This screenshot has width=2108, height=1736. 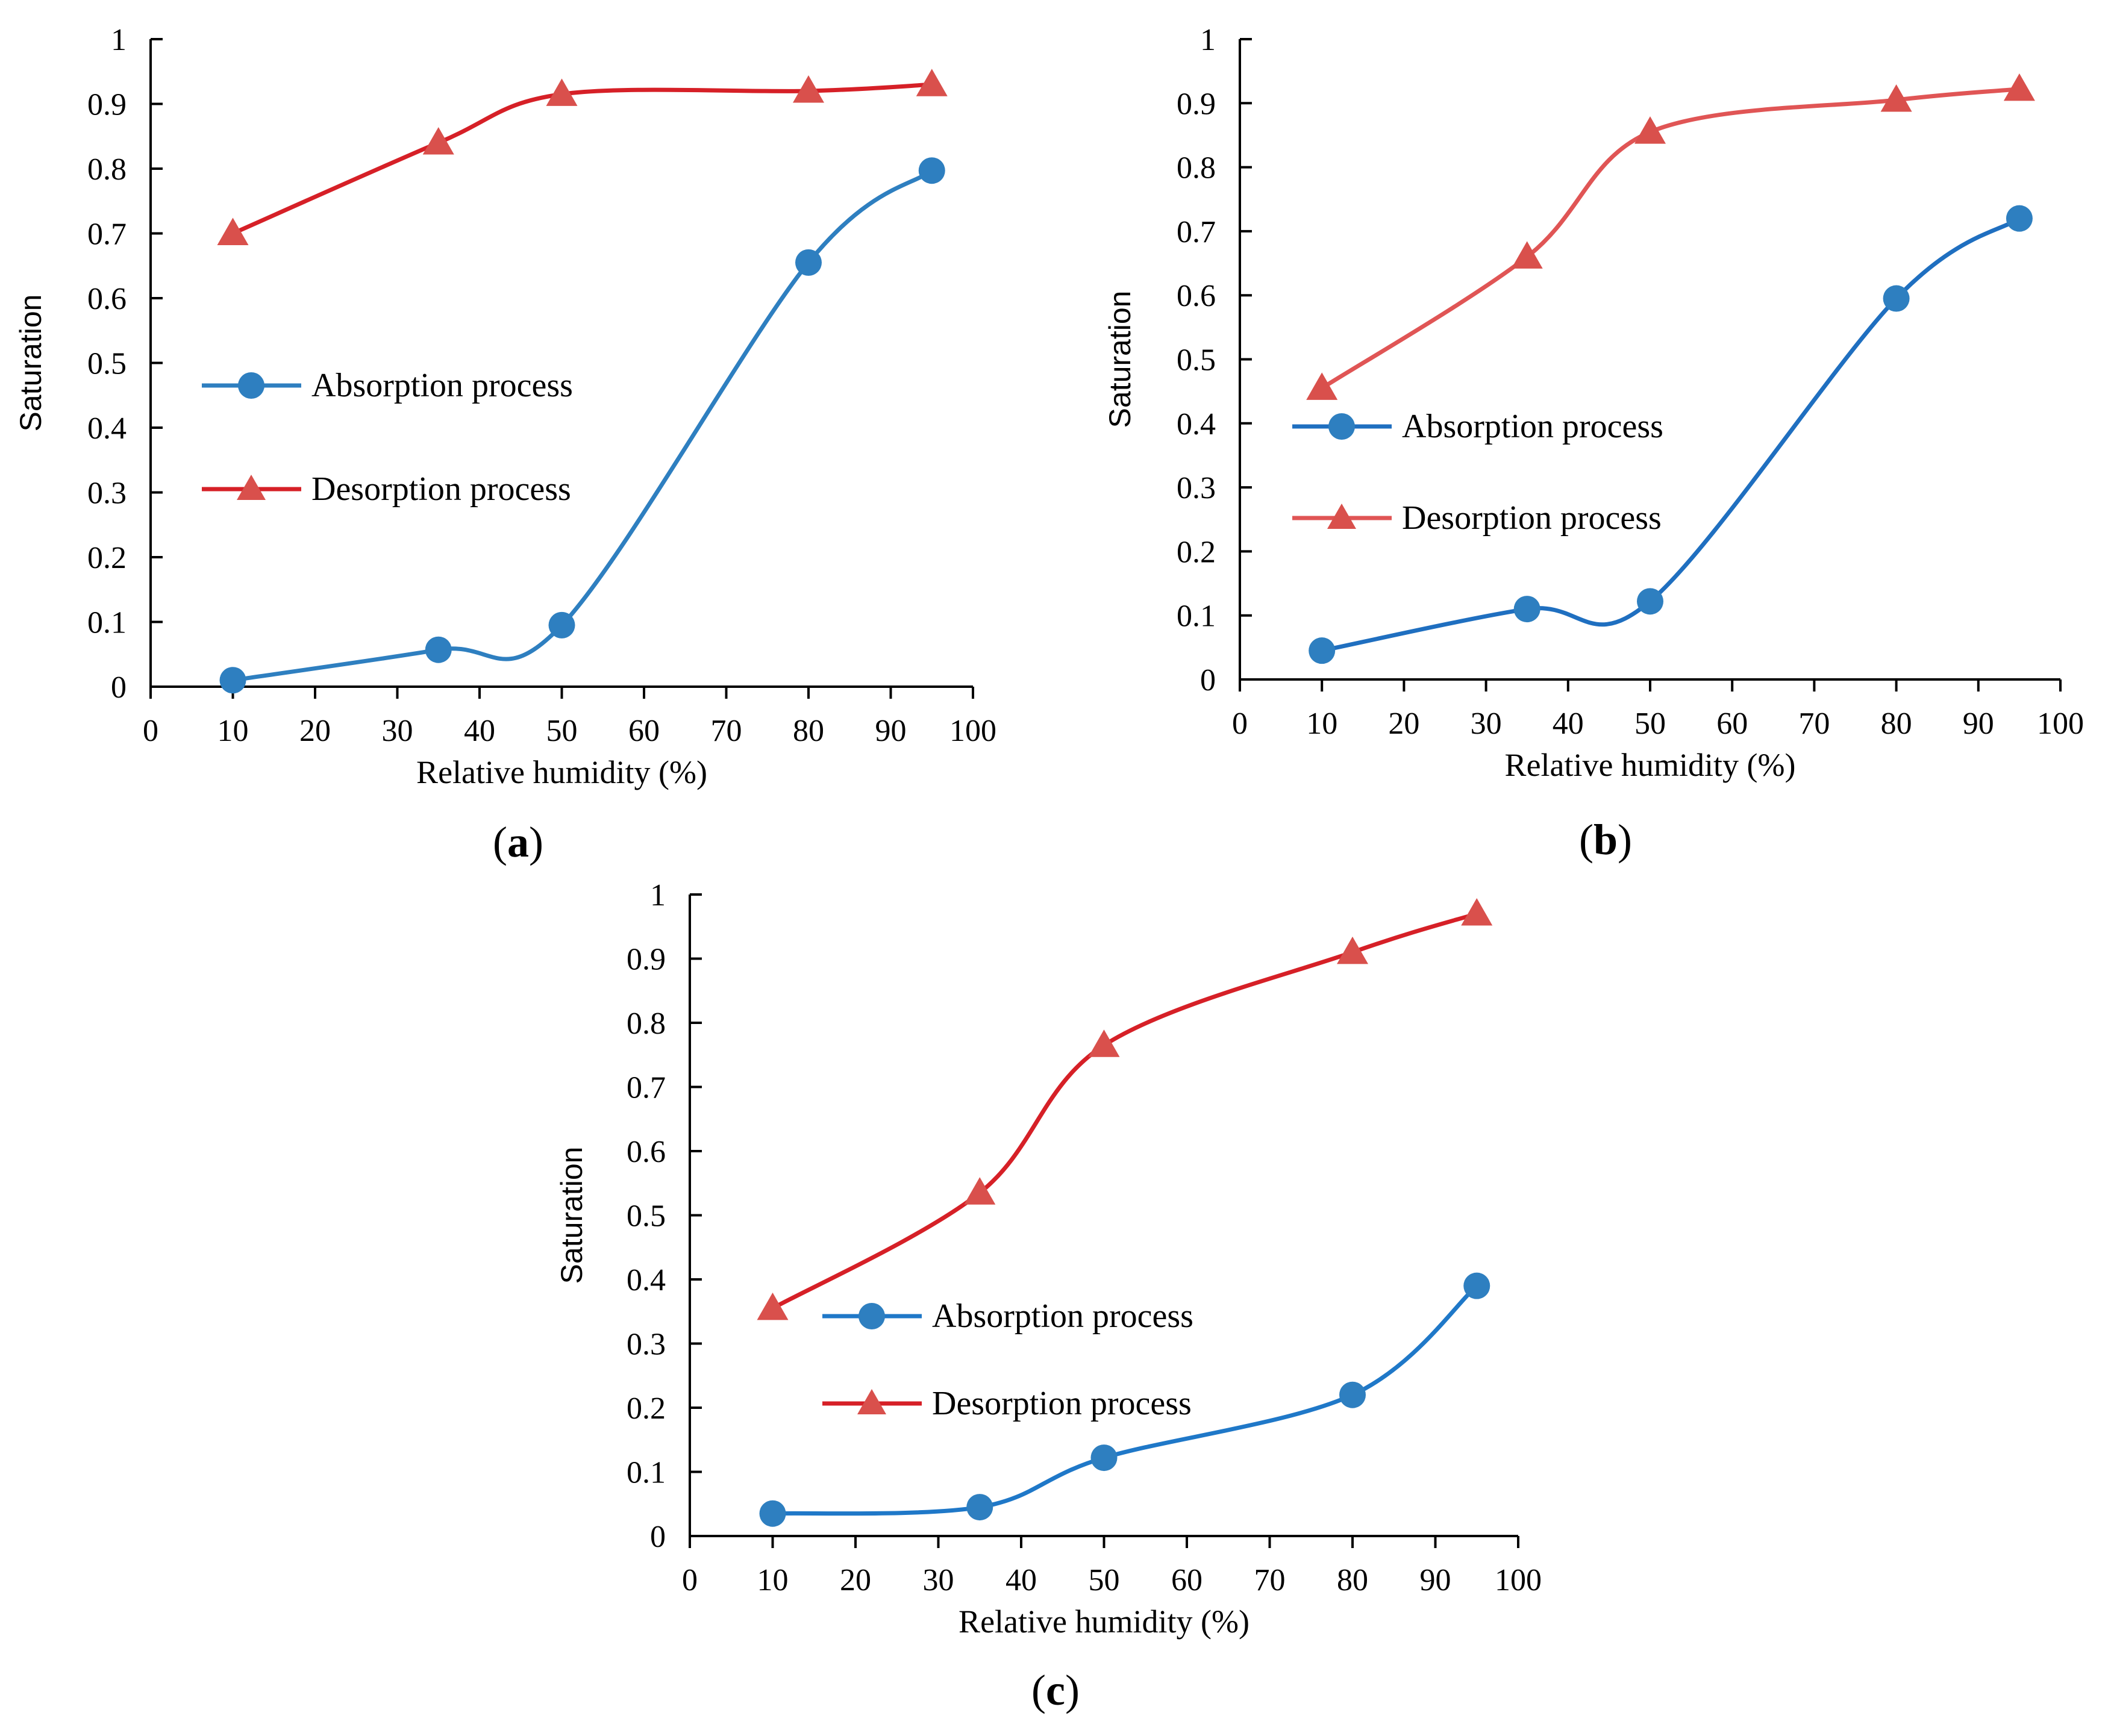 I want to click on series-line-absorption, so click(x=582, y=425).